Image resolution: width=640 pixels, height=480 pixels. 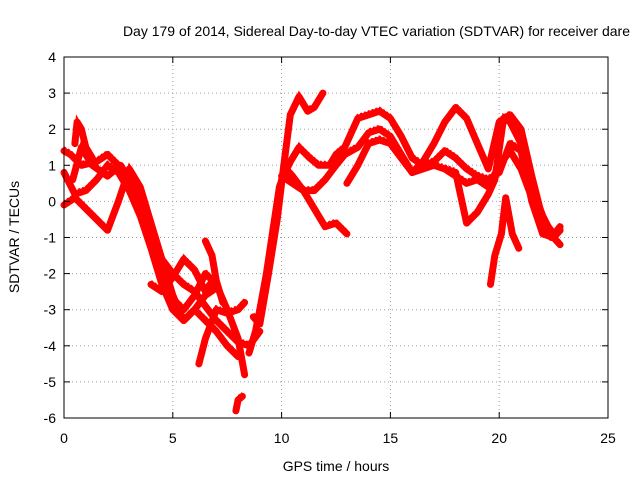 What do you see at coordinates (173, 438) in the screenshot?
I see `x-tick-label: 5` at bounding box center [173, 438].